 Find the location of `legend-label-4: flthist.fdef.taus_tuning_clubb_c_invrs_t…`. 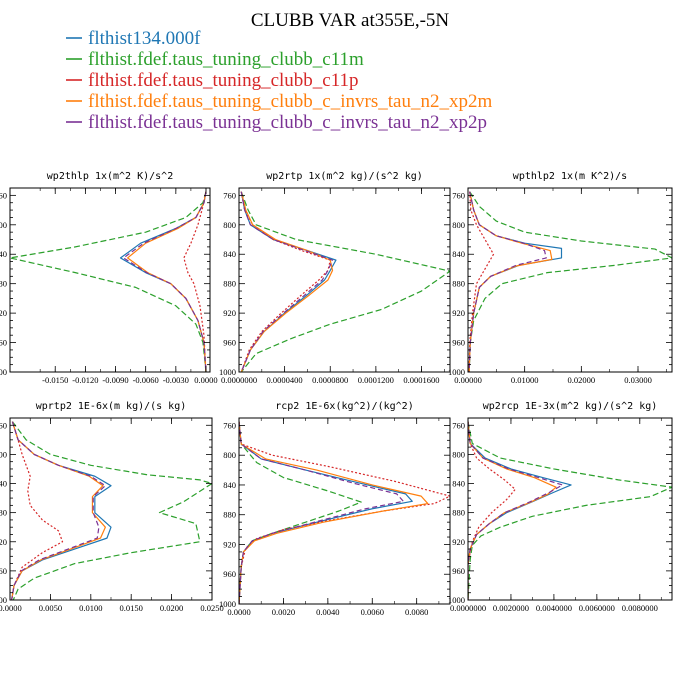

legend-label-4: flthist.fdef.taus_tuning_clubb_c_invrs_t… is located at coordinates (287, 122).